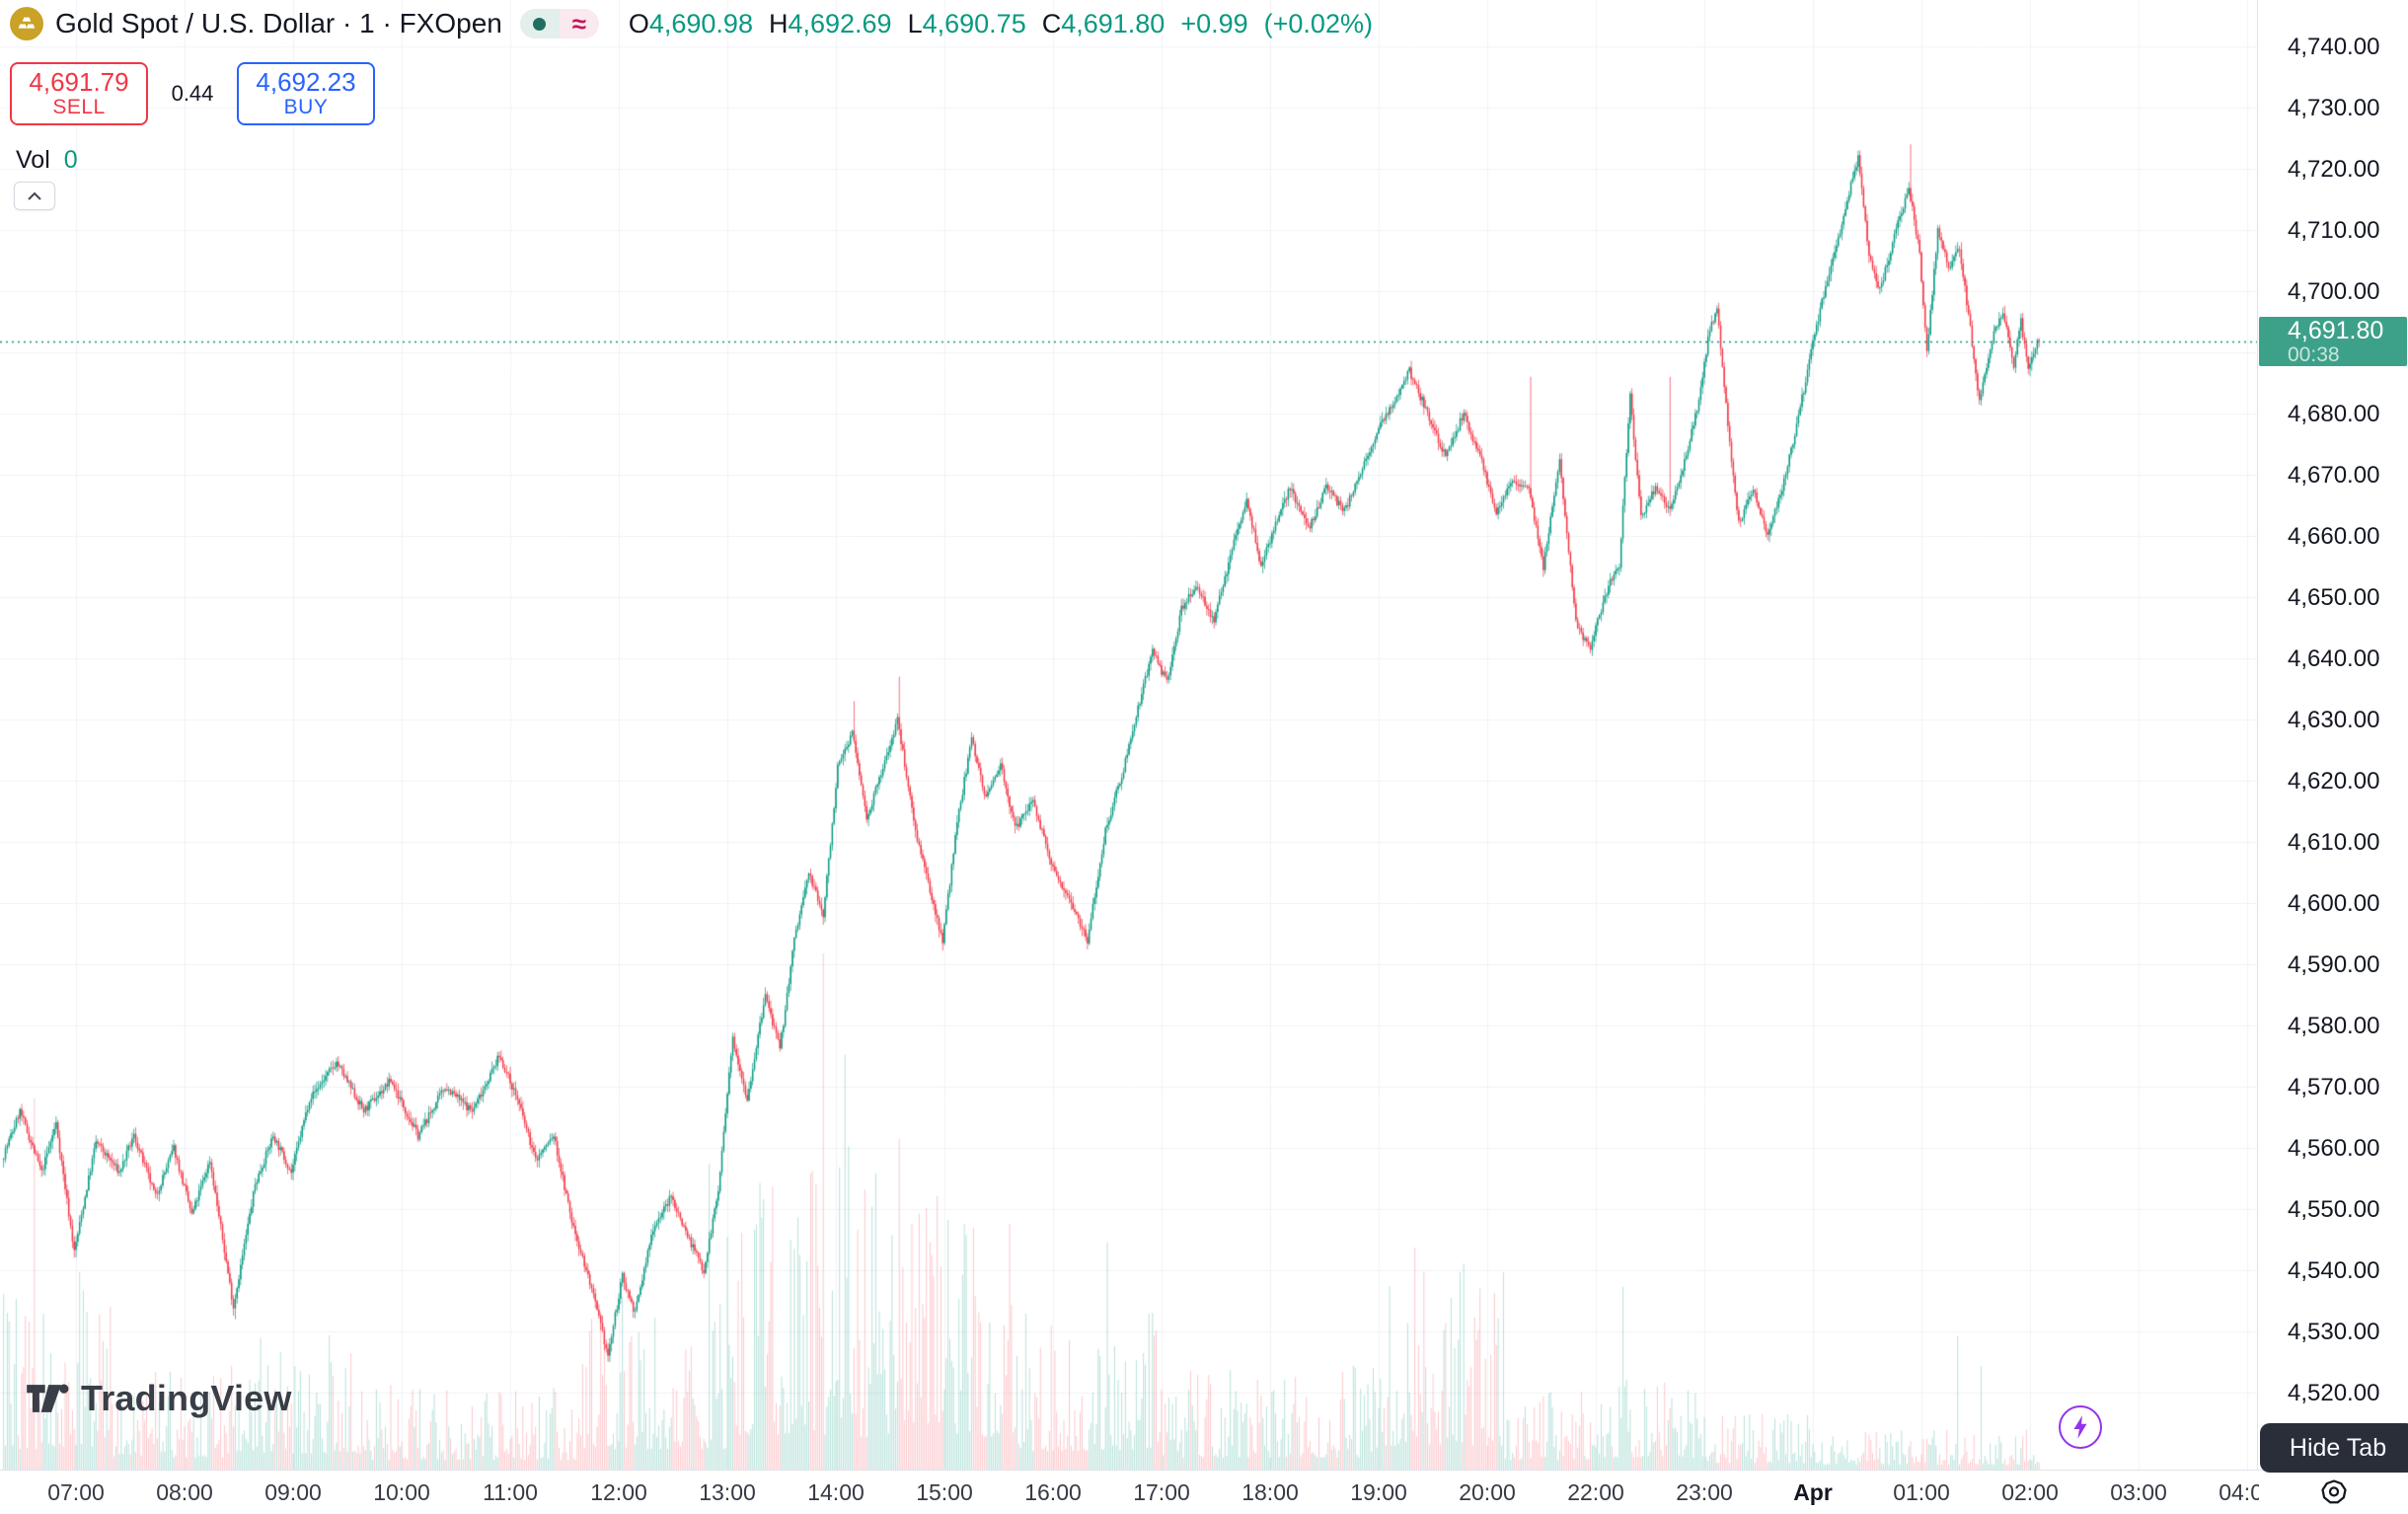 This screenshot has height=1514, width=2408. What do you see at coordinates (2336, 330) in the screenshot?
I see `last-price-value: 4,691.80` at bounding box center [2336, 330].